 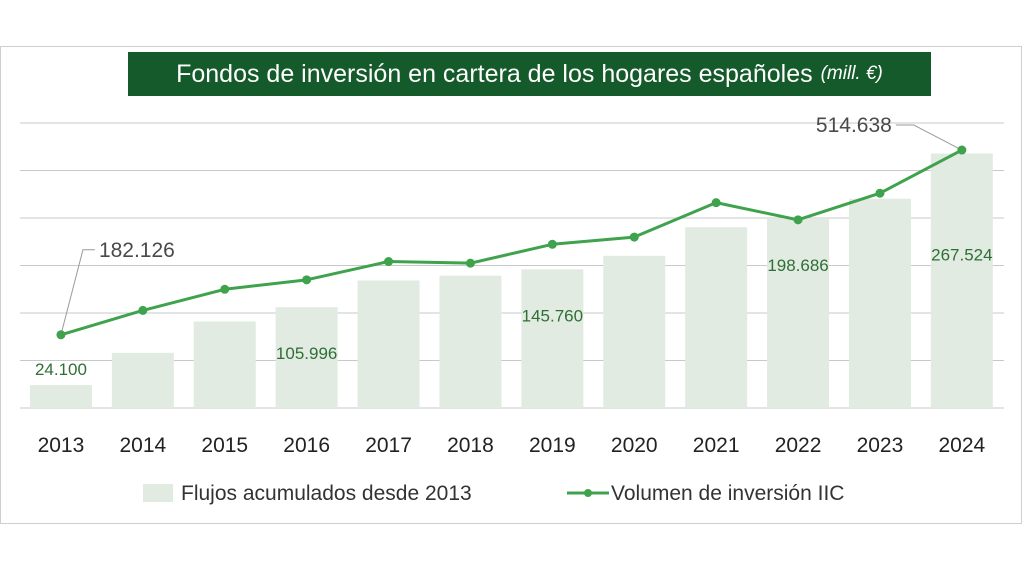 What do you see at coordinates (224, 445) in the screenshot?
I see `x-tick-2015: 2015` at bounding box center [224, 445].